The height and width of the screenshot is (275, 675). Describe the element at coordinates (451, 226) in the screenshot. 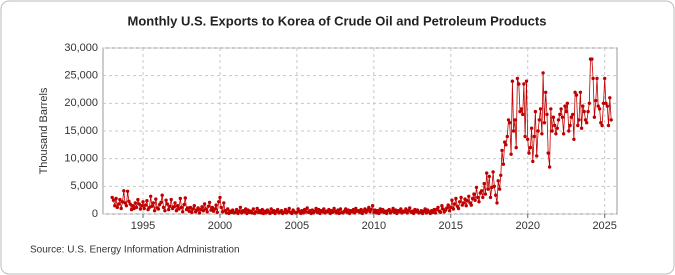

I see `x-tick-label: 2015` at that location.